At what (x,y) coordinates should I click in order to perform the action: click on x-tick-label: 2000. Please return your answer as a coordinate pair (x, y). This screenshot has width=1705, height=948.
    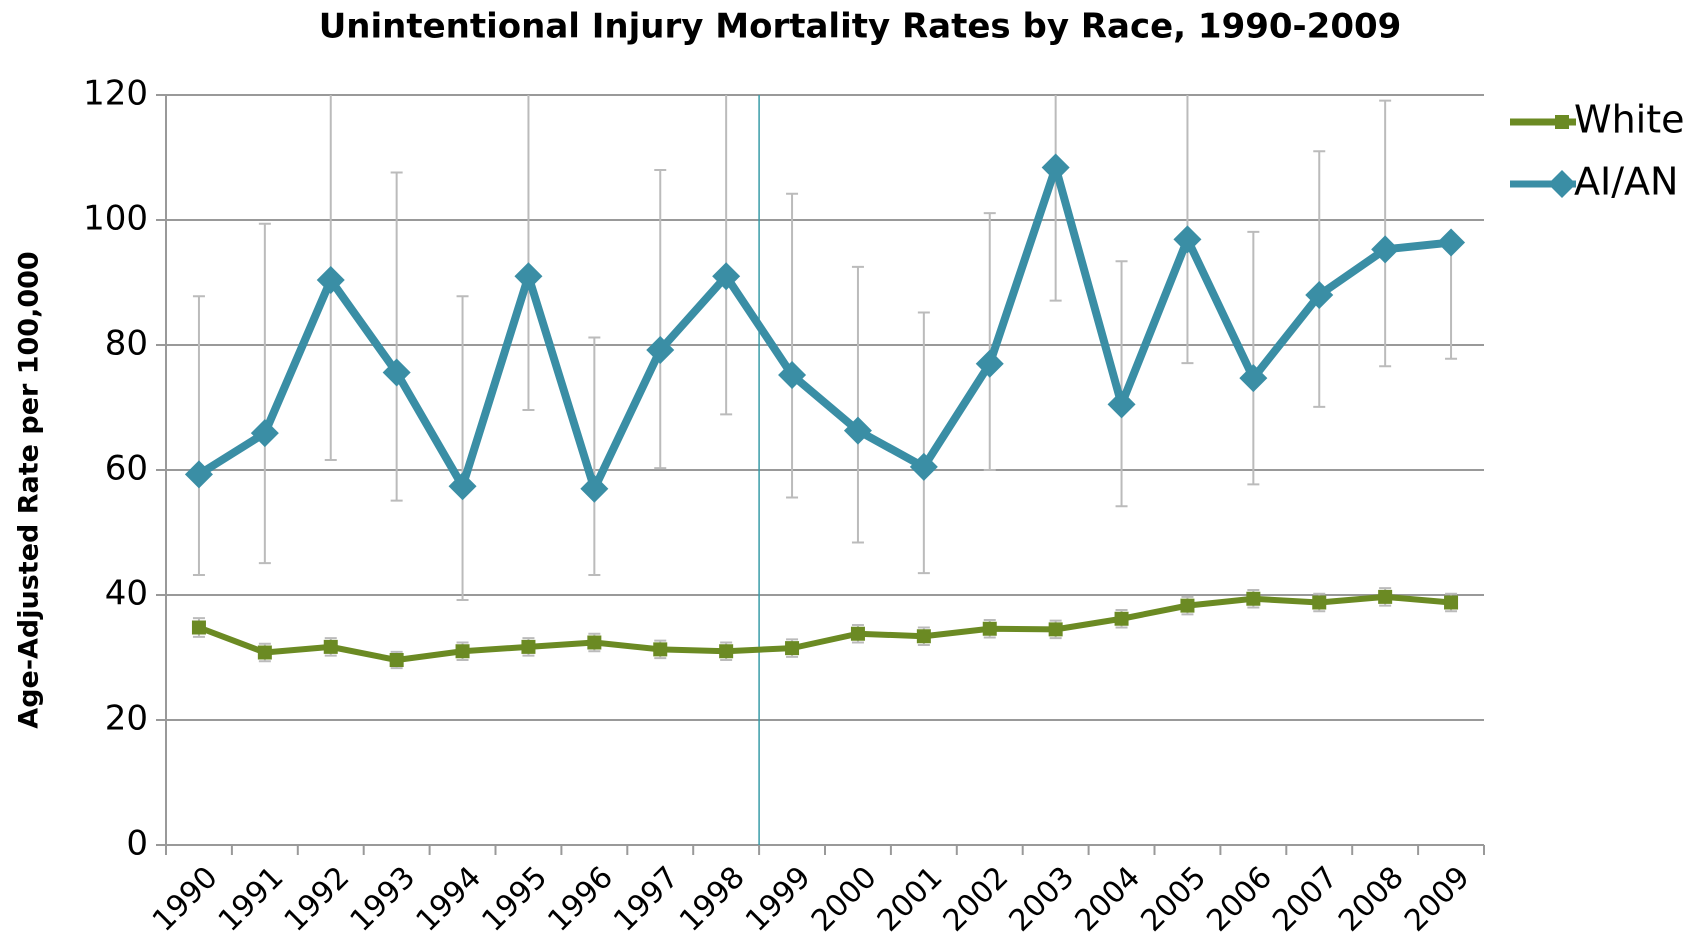
    Looking at the image, I should click on (844, 899).